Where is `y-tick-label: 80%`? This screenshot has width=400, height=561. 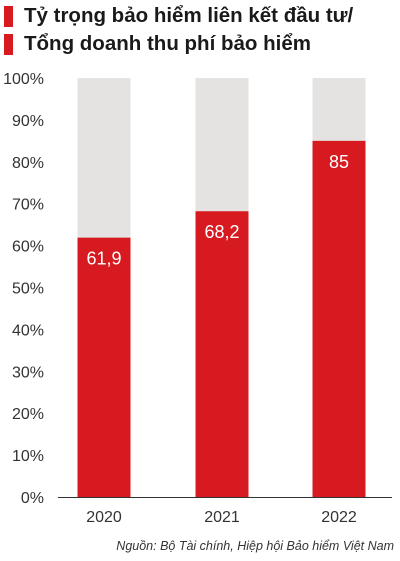 y-tick-label: 80% is located at coordinates (28, 163).